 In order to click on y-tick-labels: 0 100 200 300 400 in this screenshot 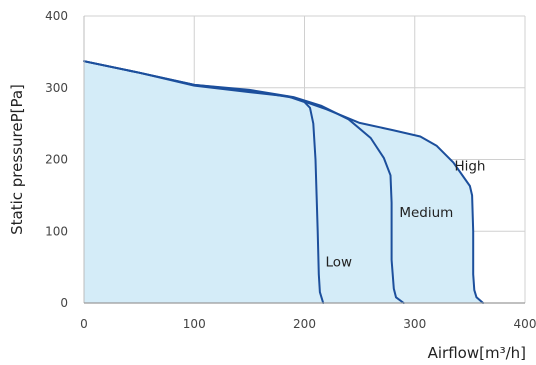, I will do `click(56, 159)`.